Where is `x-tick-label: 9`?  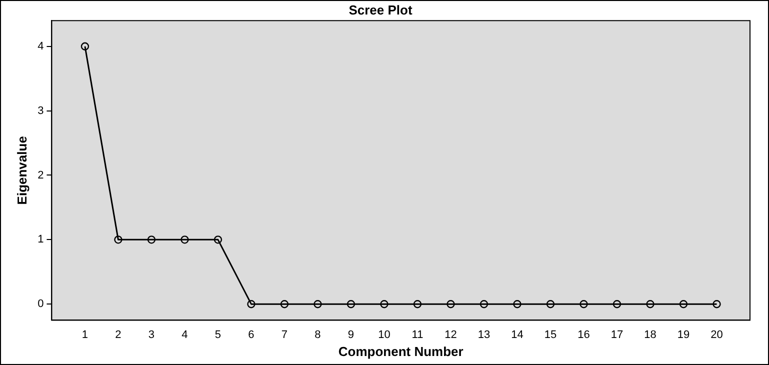
x-tick-label: 9 is located at coordinates (351, 334).